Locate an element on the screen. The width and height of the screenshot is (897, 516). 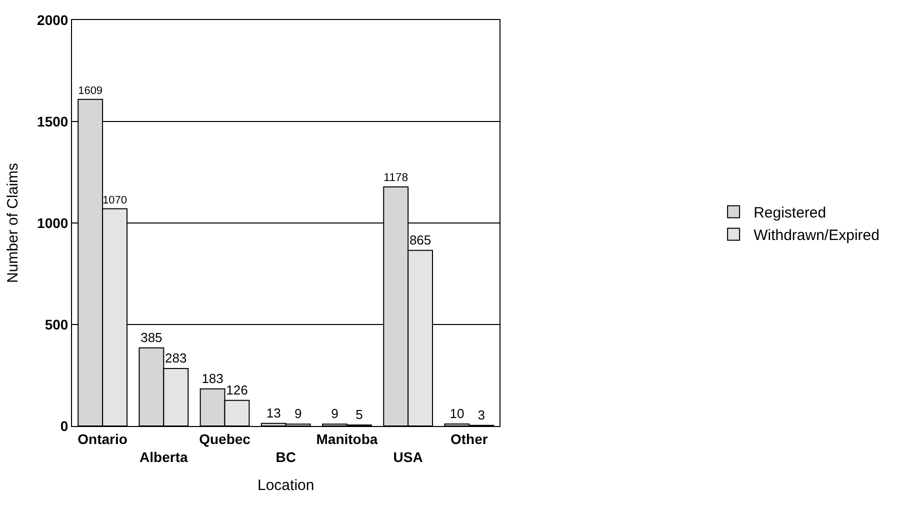
legend-label: Registered is located at coordinates (790, 213).